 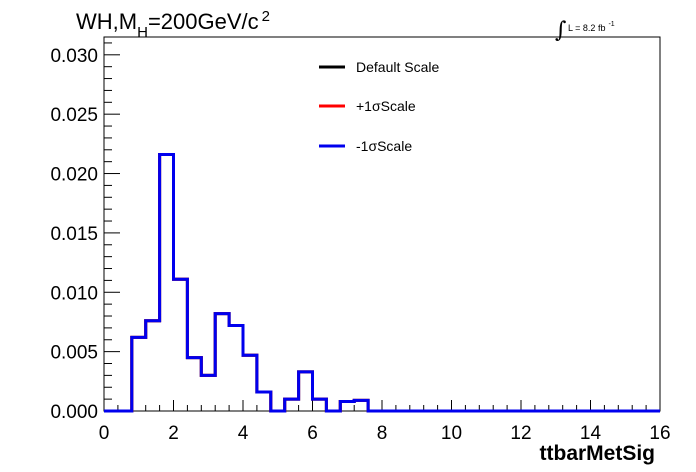 What do you see at coordinates (74, 56) in the screenshot?
I see `y-tick-label: 0.030` at bounding box center [74, 56].